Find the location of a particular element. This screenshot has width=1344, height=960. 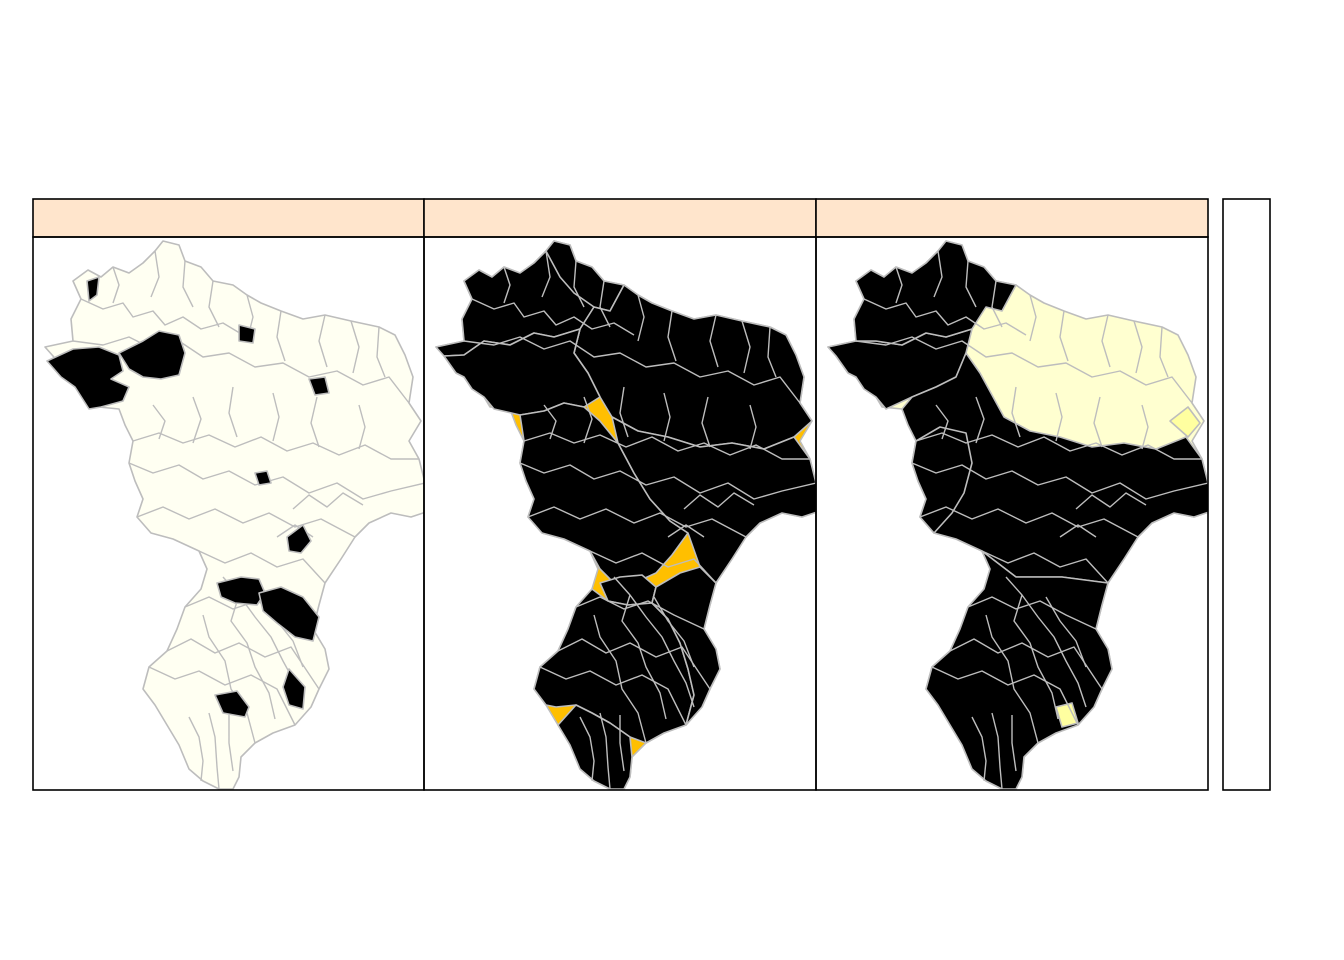

obs-patch-nw-small is located at coordinates (93, 289).